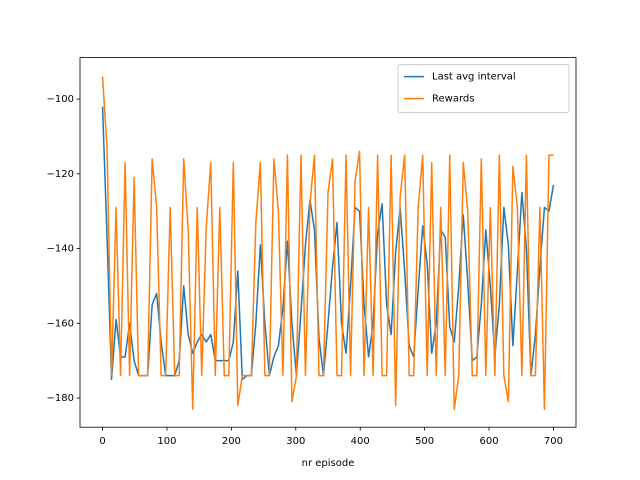 The height and width of the screenshot is (480, 640). Describe the element at coordinates (328, 463) in the screenshot. I see `x-axis-label: nr episode` at that location.